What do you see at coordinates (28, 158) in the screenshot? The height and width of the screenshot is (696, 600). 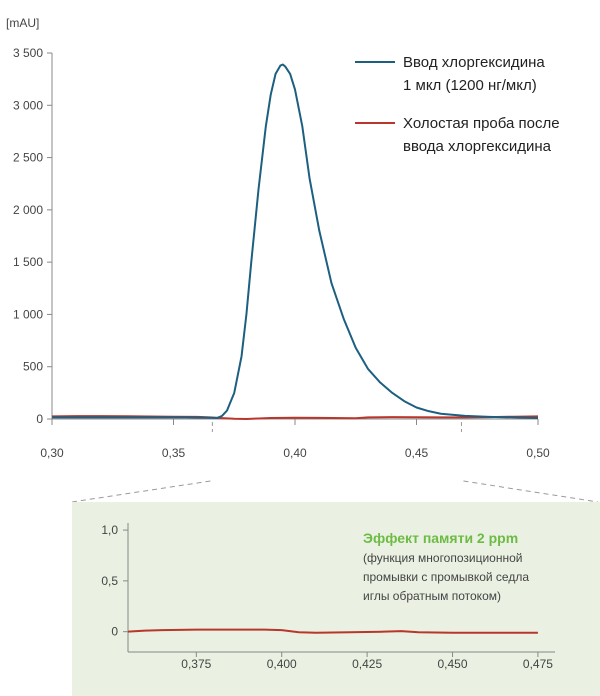 I see `main-y-tick-label: 2 500` at bounding box center [28, 158].